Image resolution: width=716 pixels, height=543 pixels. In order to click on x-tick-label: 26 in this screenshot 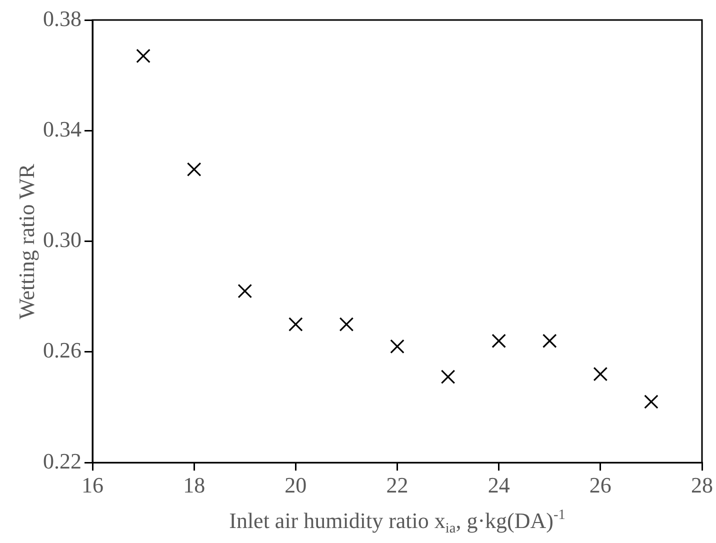, I will do `click(600, 485)`.